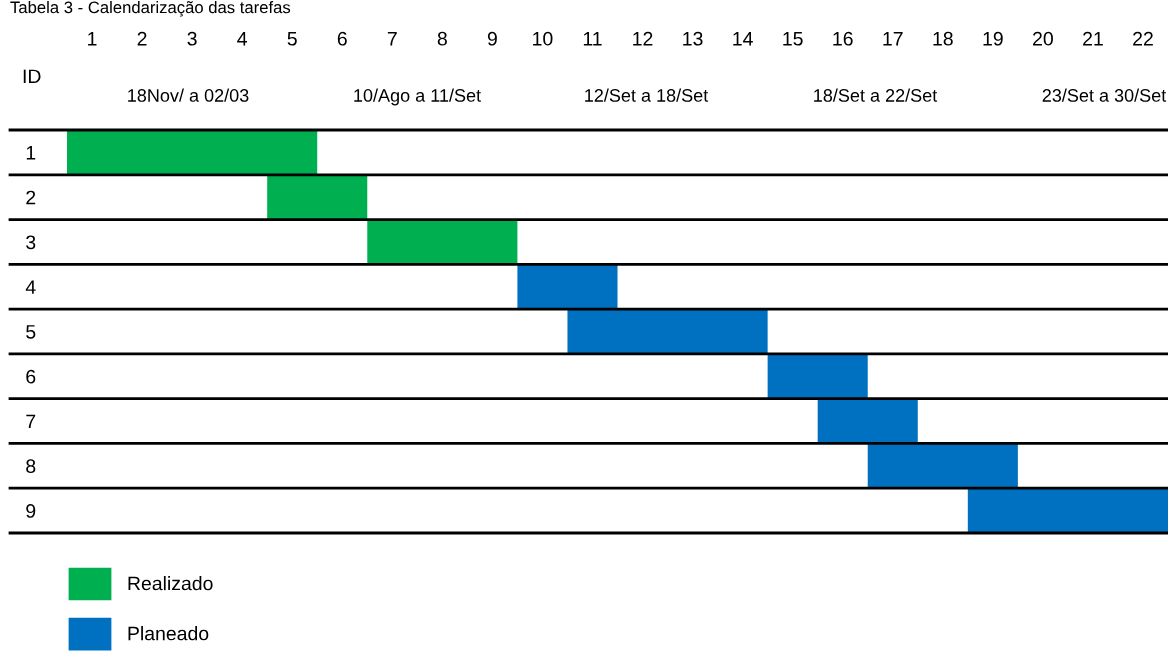 The image size is (1168, 664). I want to click on x-tick-label: 18, so click(943, 38).